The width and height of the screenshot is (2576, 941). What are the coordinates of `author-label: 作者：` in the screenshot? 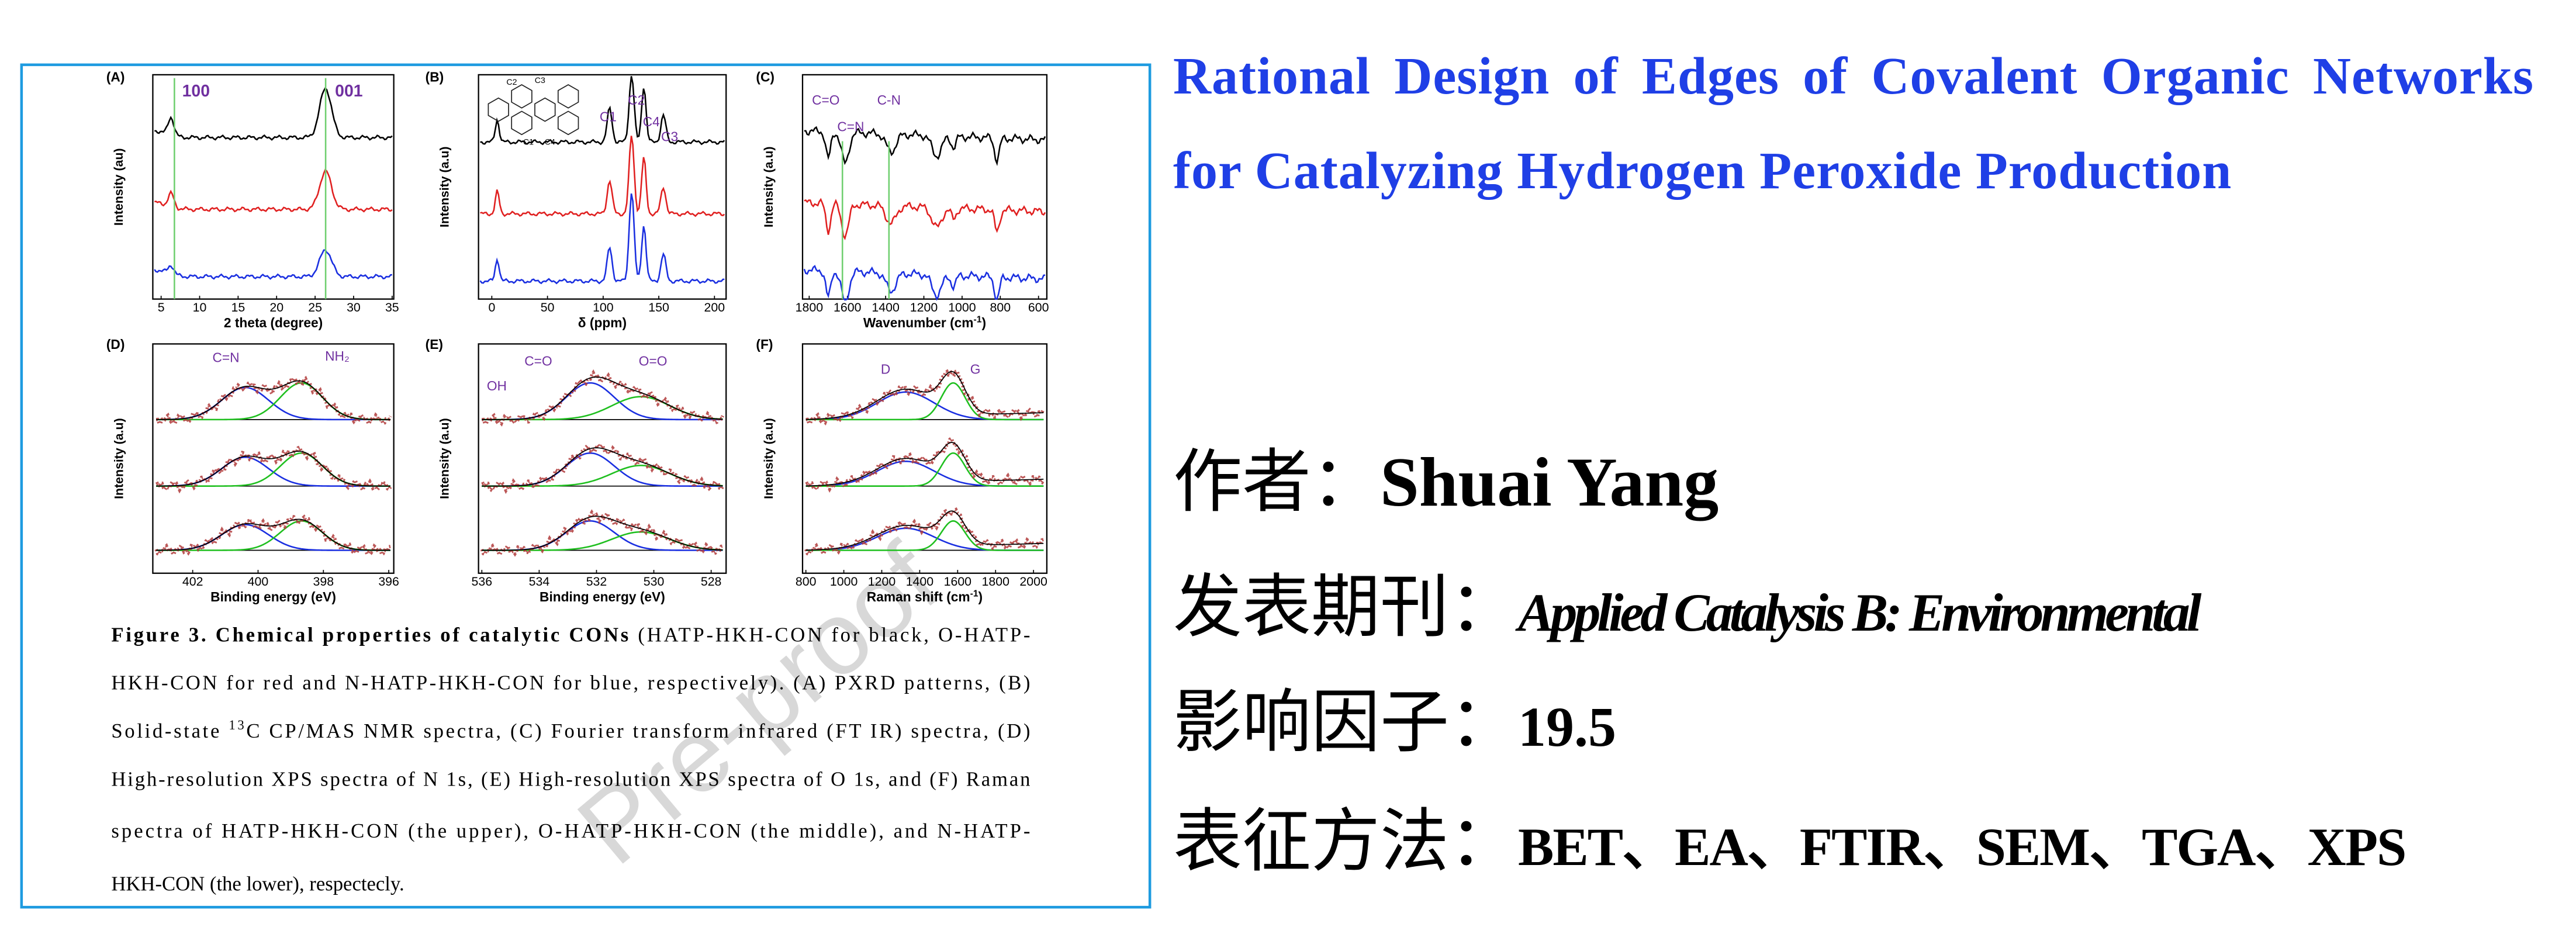 It's located at (1277, 482).